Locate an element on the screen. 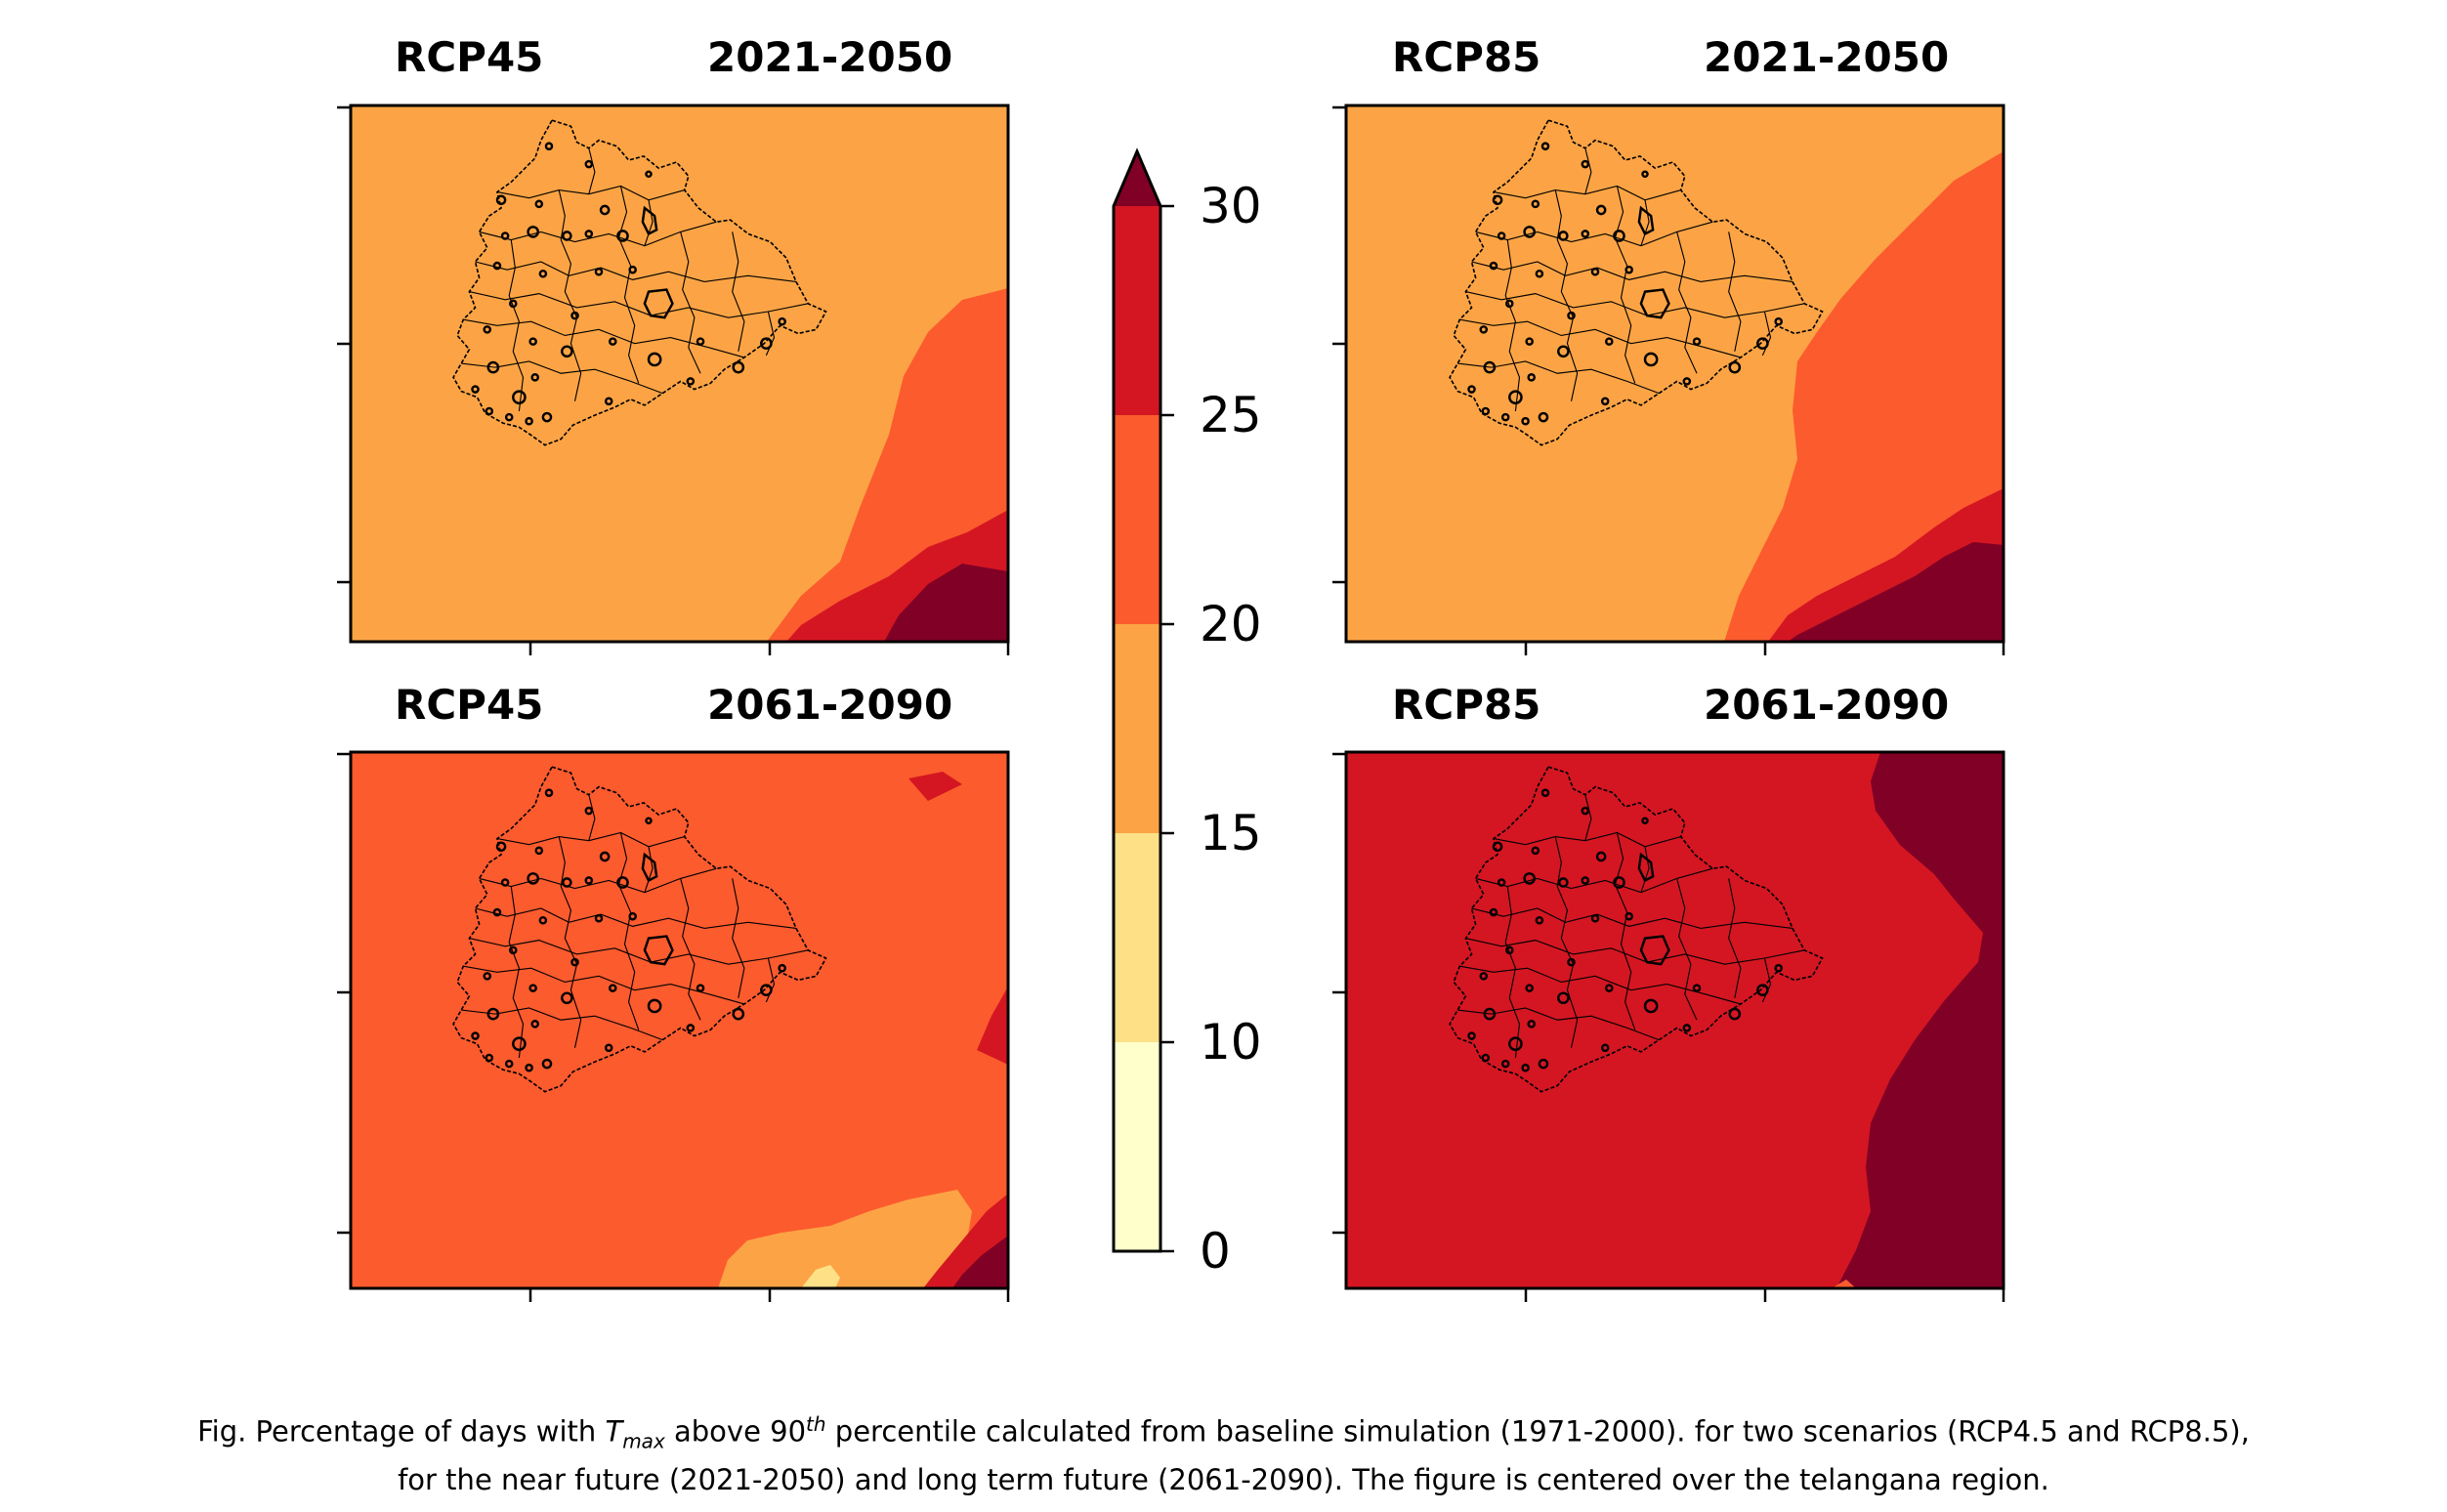 The image size is (2447, 1512). panel-2-period: 2021-2050 is located at coordinates (1827, 57).